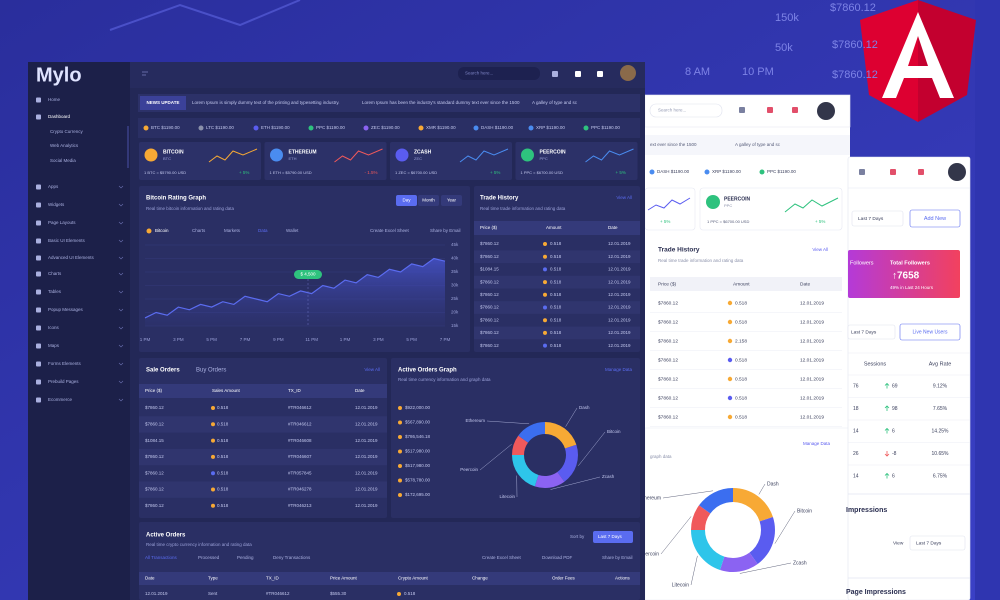 The image size is (1000, 600). What do you see at coordinates (686, 110) in the screenshot?
I see `search-box` at bounding box center [686, 110].